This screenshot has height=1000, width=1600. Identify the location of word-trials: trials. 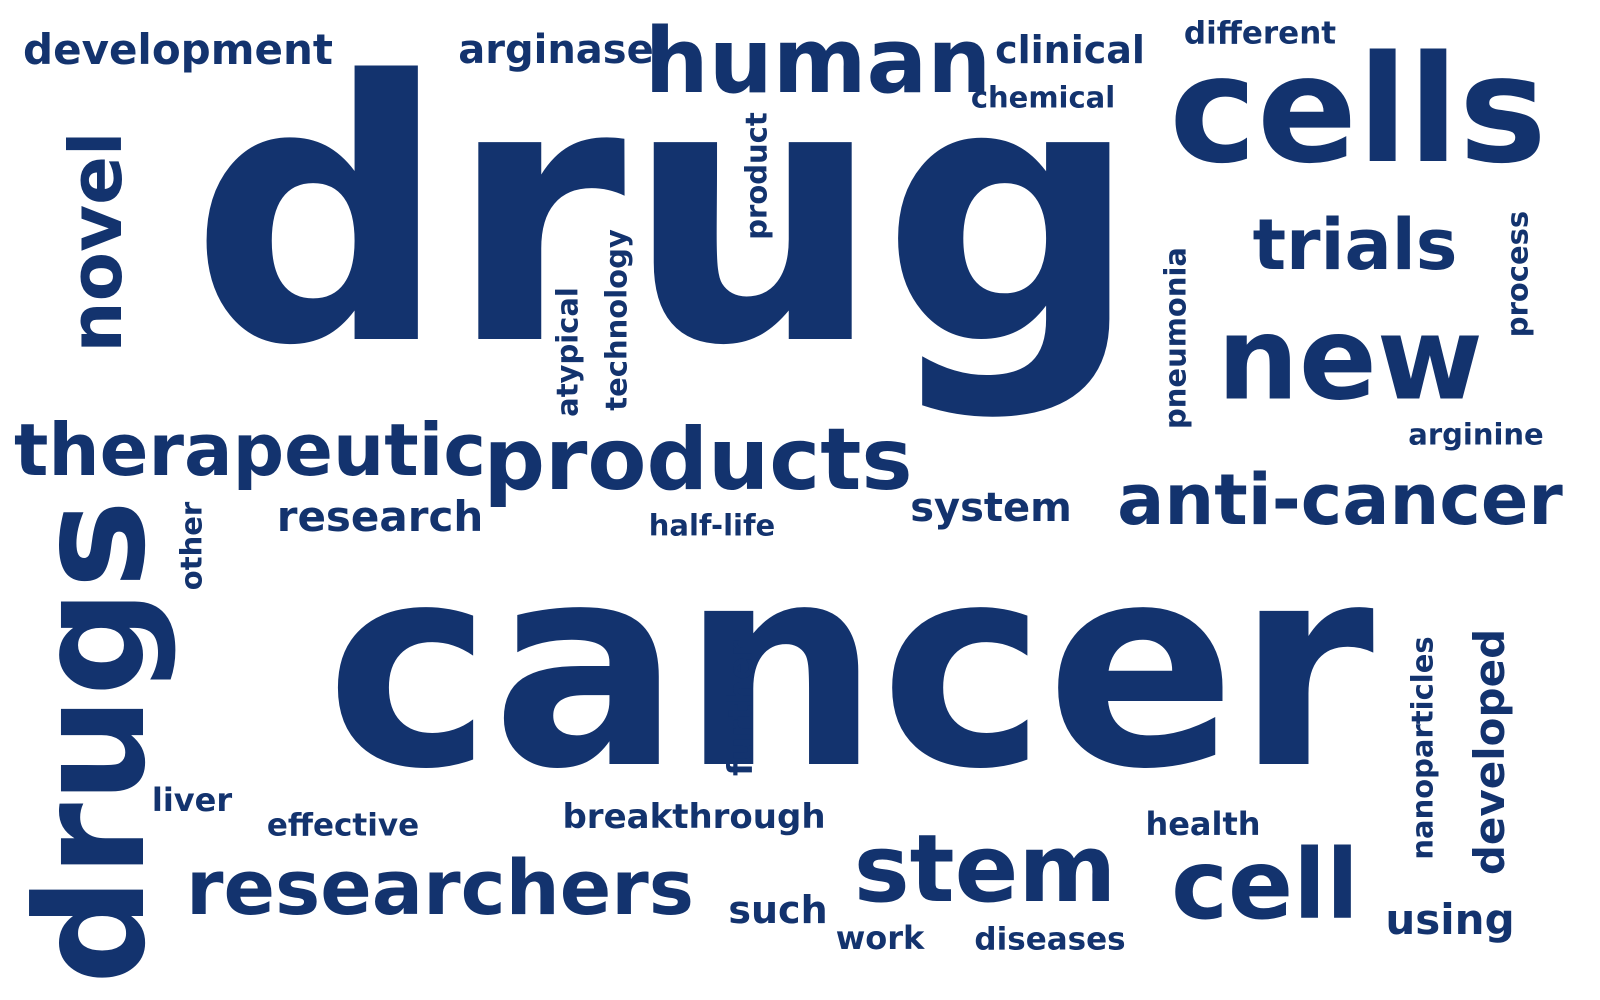
(1355, 245).